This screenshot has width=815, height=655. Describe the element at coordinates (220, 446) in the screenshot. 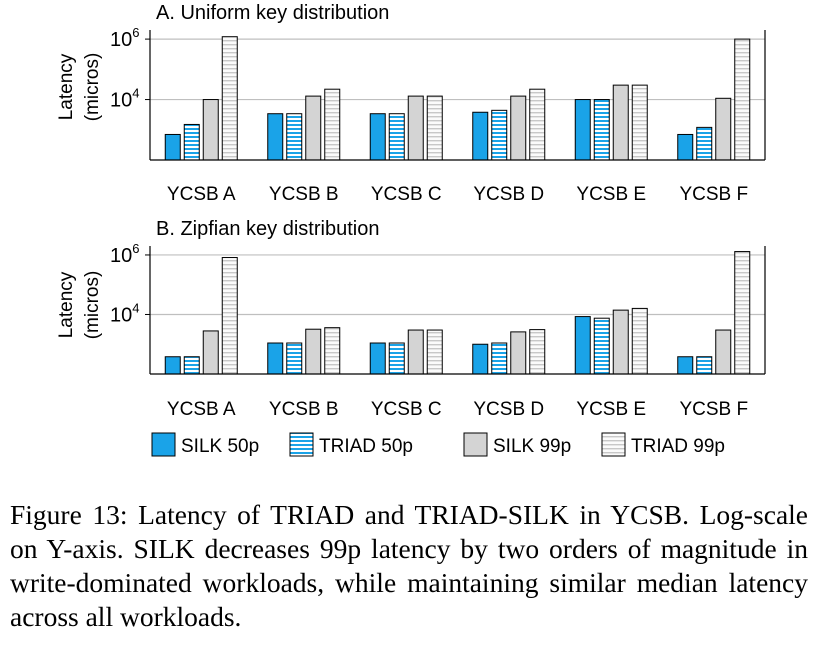

I see `legend-label-silk-50p: SILK 50p` at that location.